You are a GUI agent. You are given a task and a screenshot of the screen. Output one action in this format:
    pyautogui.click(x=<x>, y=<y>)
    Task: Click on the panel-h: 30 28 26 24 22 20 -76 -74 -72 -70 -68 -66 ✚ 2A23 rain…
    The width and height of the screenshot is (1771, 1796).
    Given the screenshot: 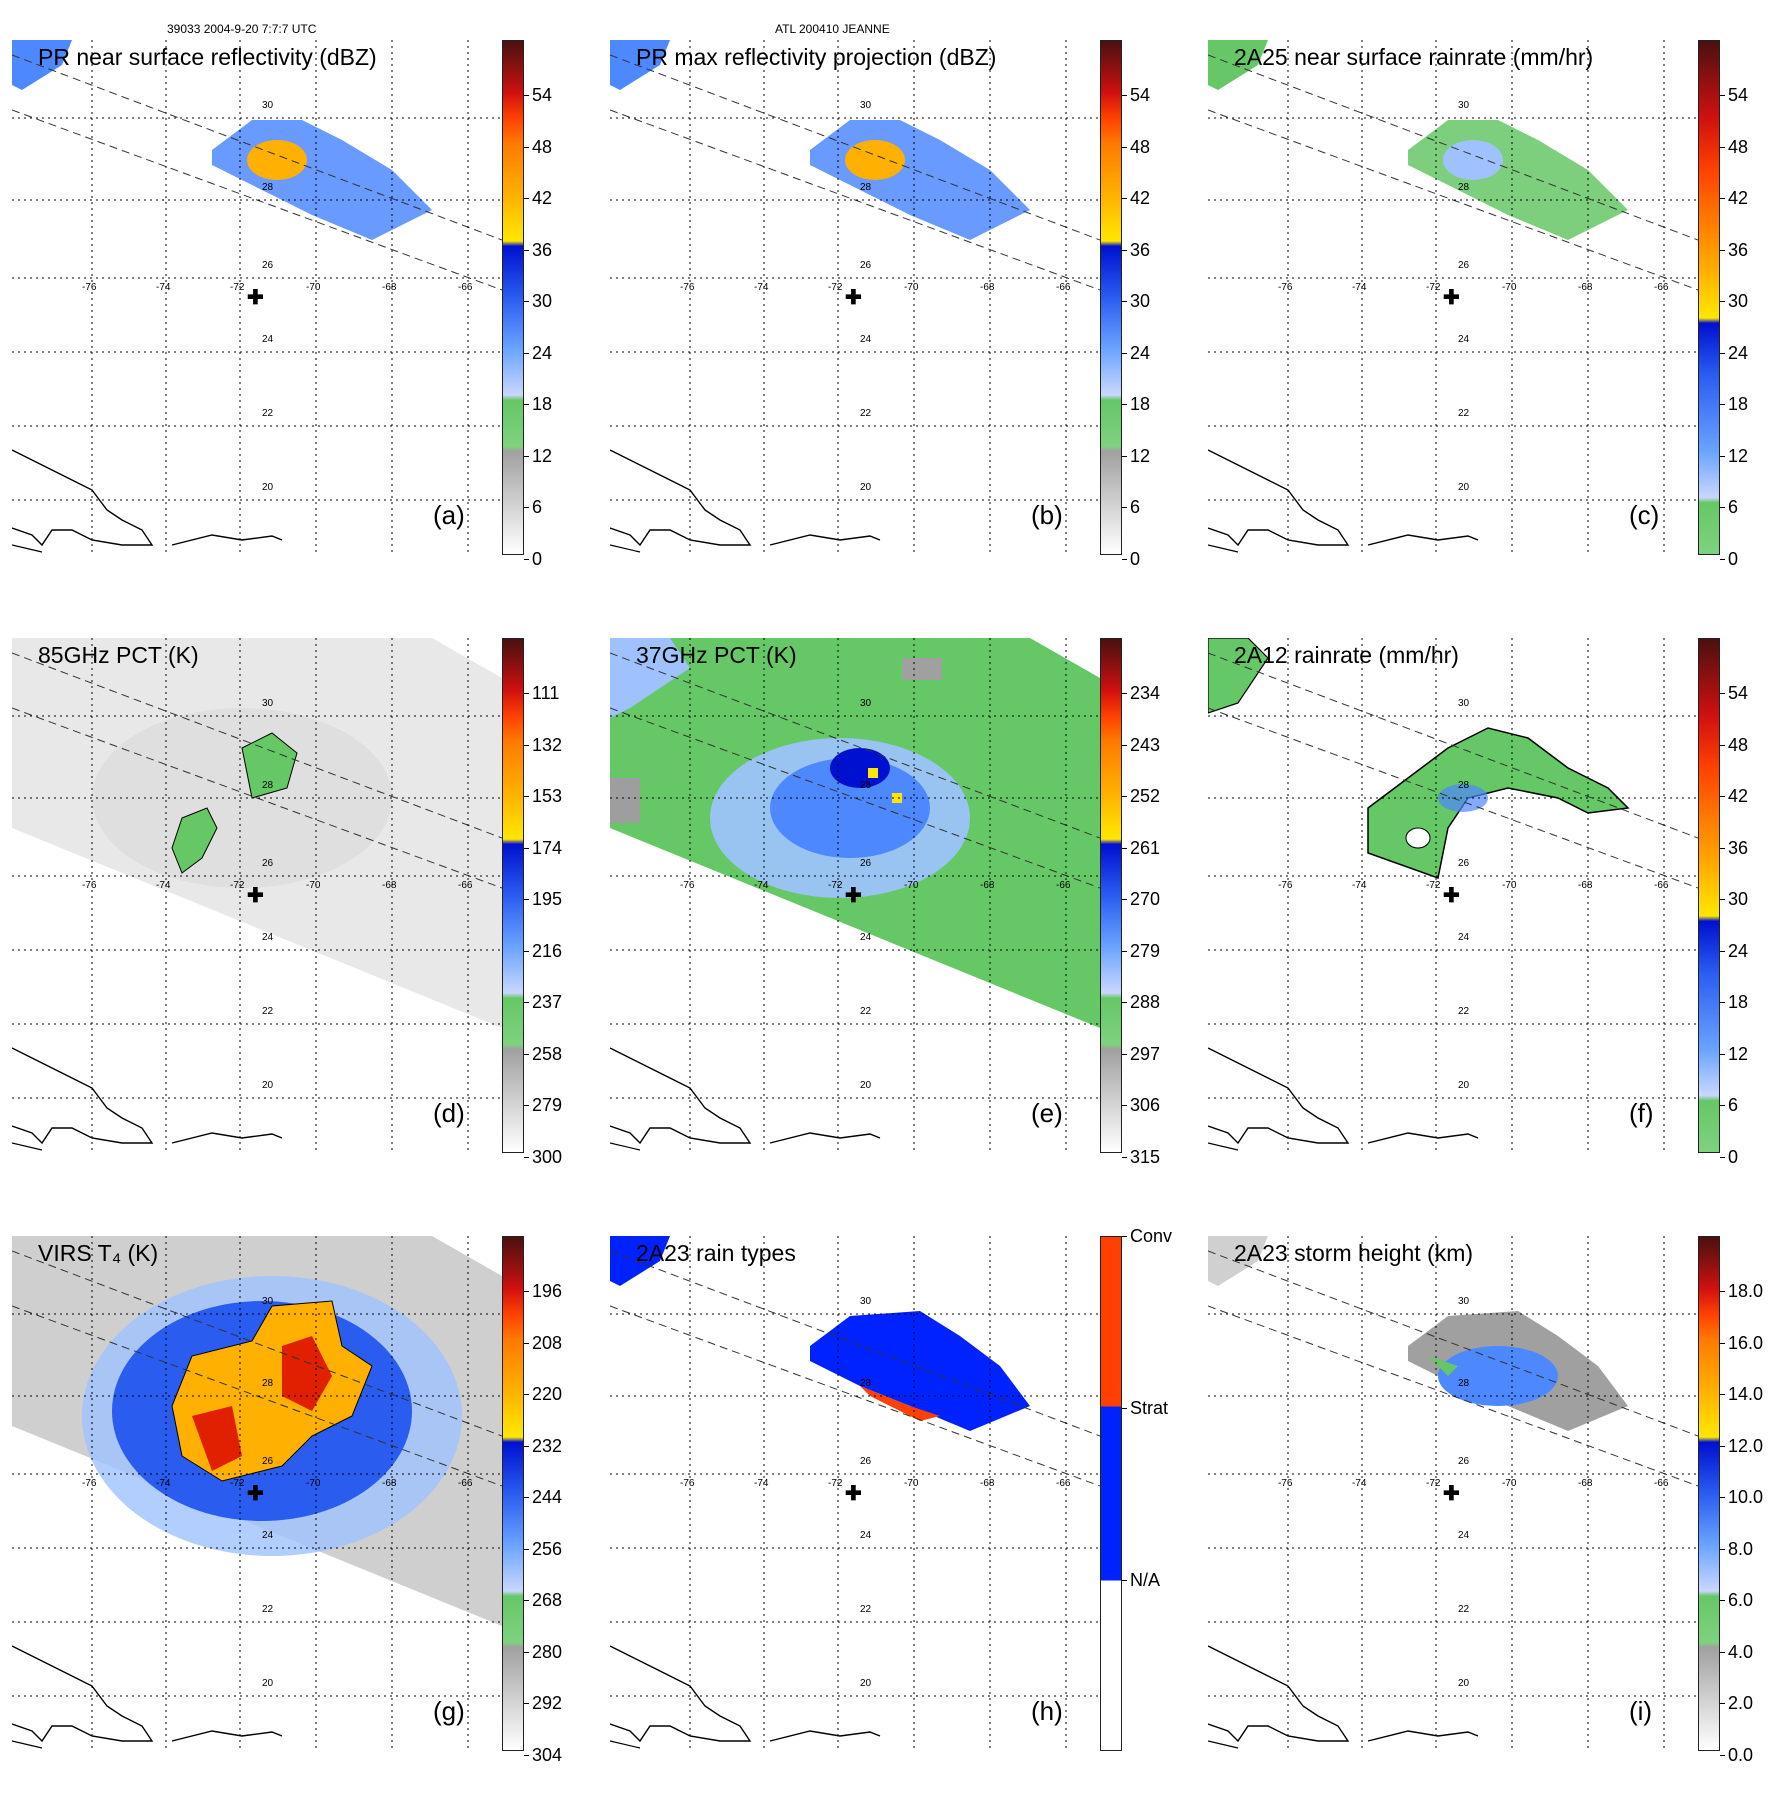 What is the action you would take?
    pyautogui.click(x=893, y=1496)
    